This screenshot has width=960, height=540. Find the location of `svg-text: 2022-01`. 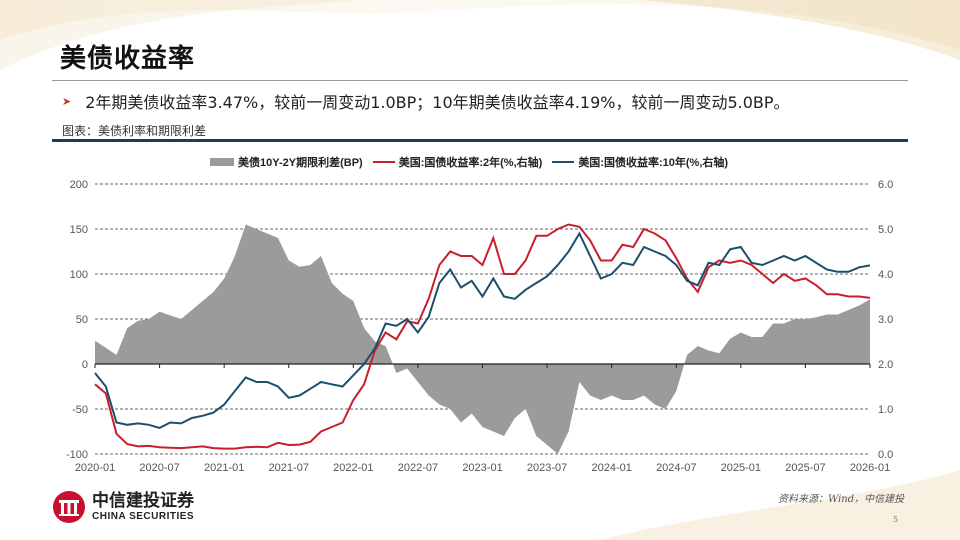

svg-text: 2022-01 is located at coordinates (353, 468).